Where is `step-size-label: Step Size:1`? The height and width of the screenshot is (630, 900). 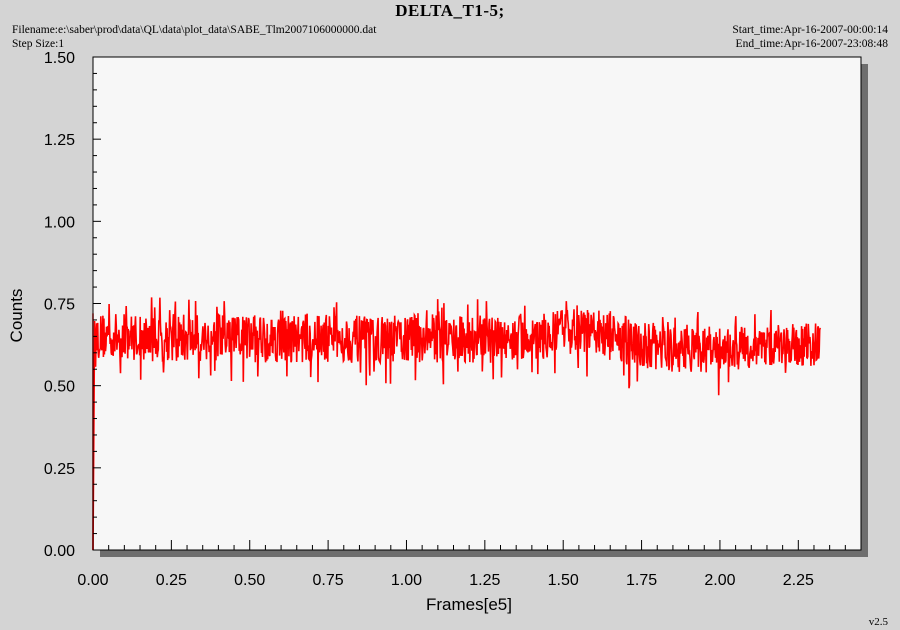 step-size-label: Step Size:1 is located at coordinates (38, 44).